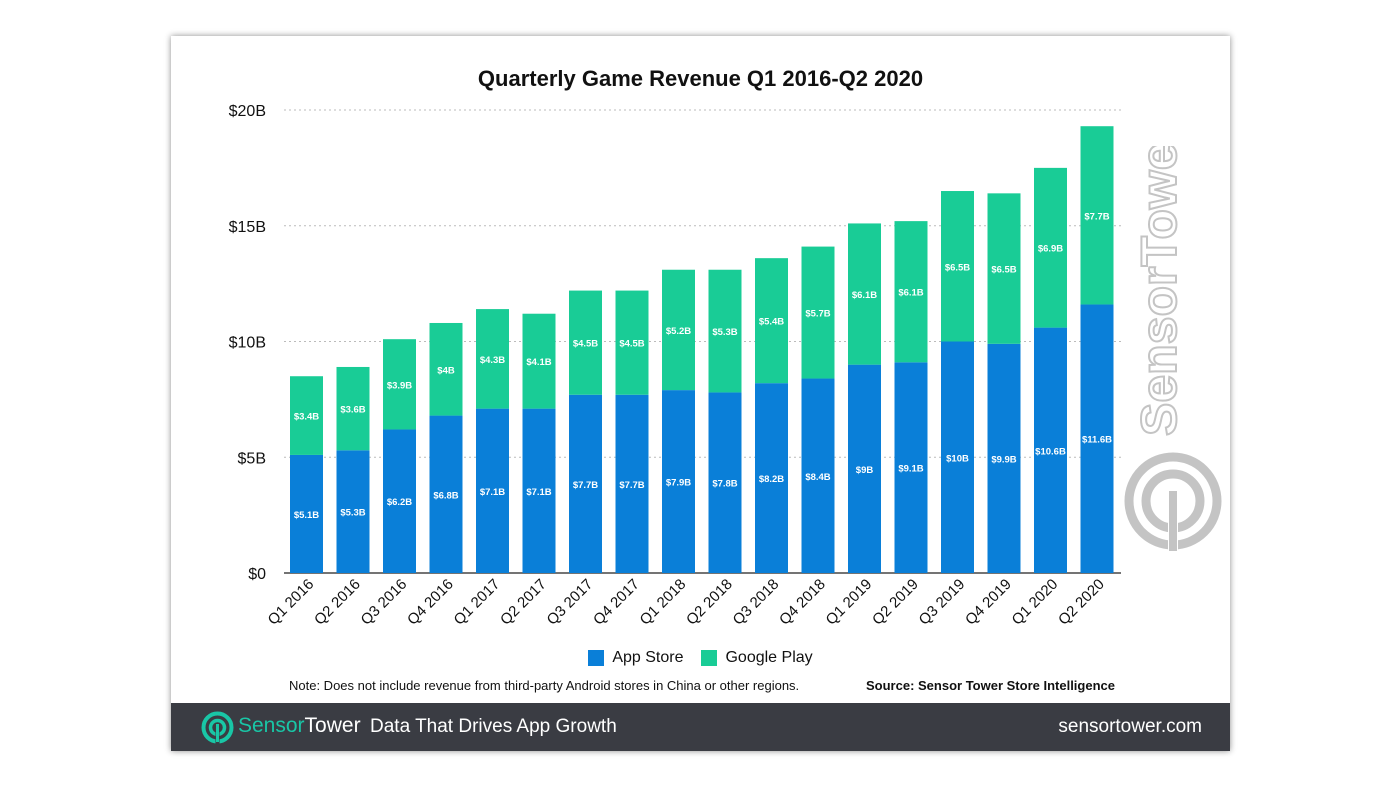 The width and height of the screenshot is (1400, 788). Describe the element at coordinates (217, 727) in the screenshot. I see `sensortower-logo-icon` at that location.